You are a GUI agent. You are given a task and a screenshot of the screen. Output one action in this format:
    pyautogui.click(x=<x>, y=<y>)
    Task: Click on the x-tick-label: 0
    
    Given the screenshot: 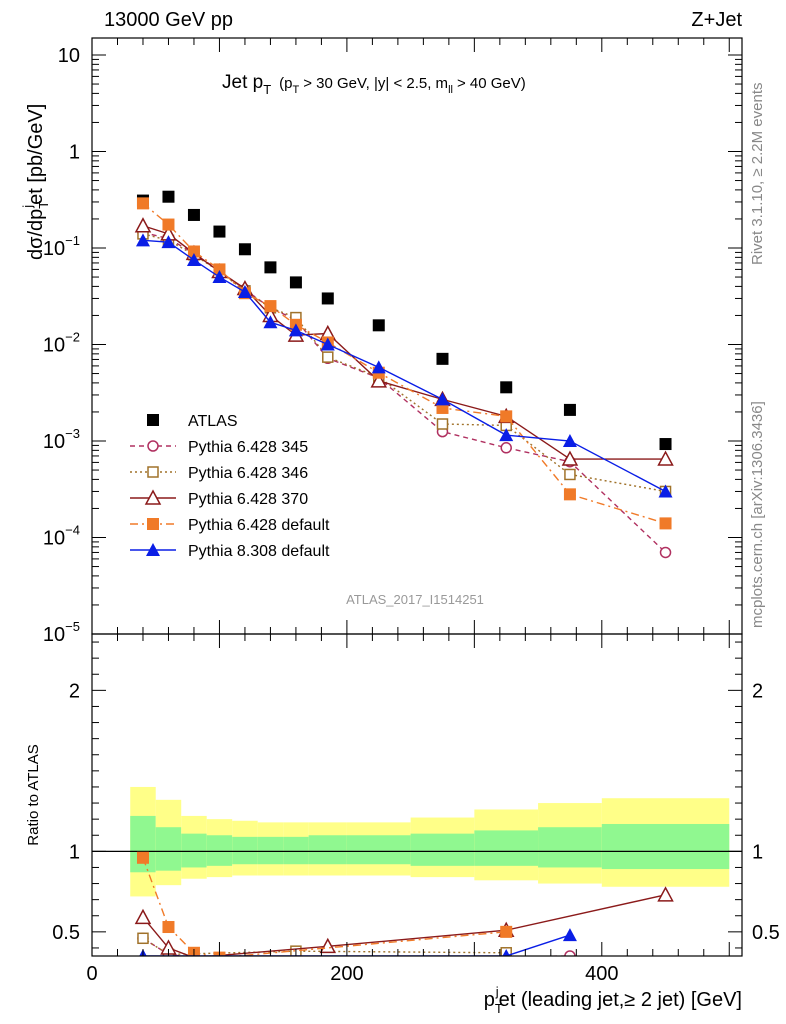 What is the action you would take?
    pyautogui.click(x=91, y=974)
    